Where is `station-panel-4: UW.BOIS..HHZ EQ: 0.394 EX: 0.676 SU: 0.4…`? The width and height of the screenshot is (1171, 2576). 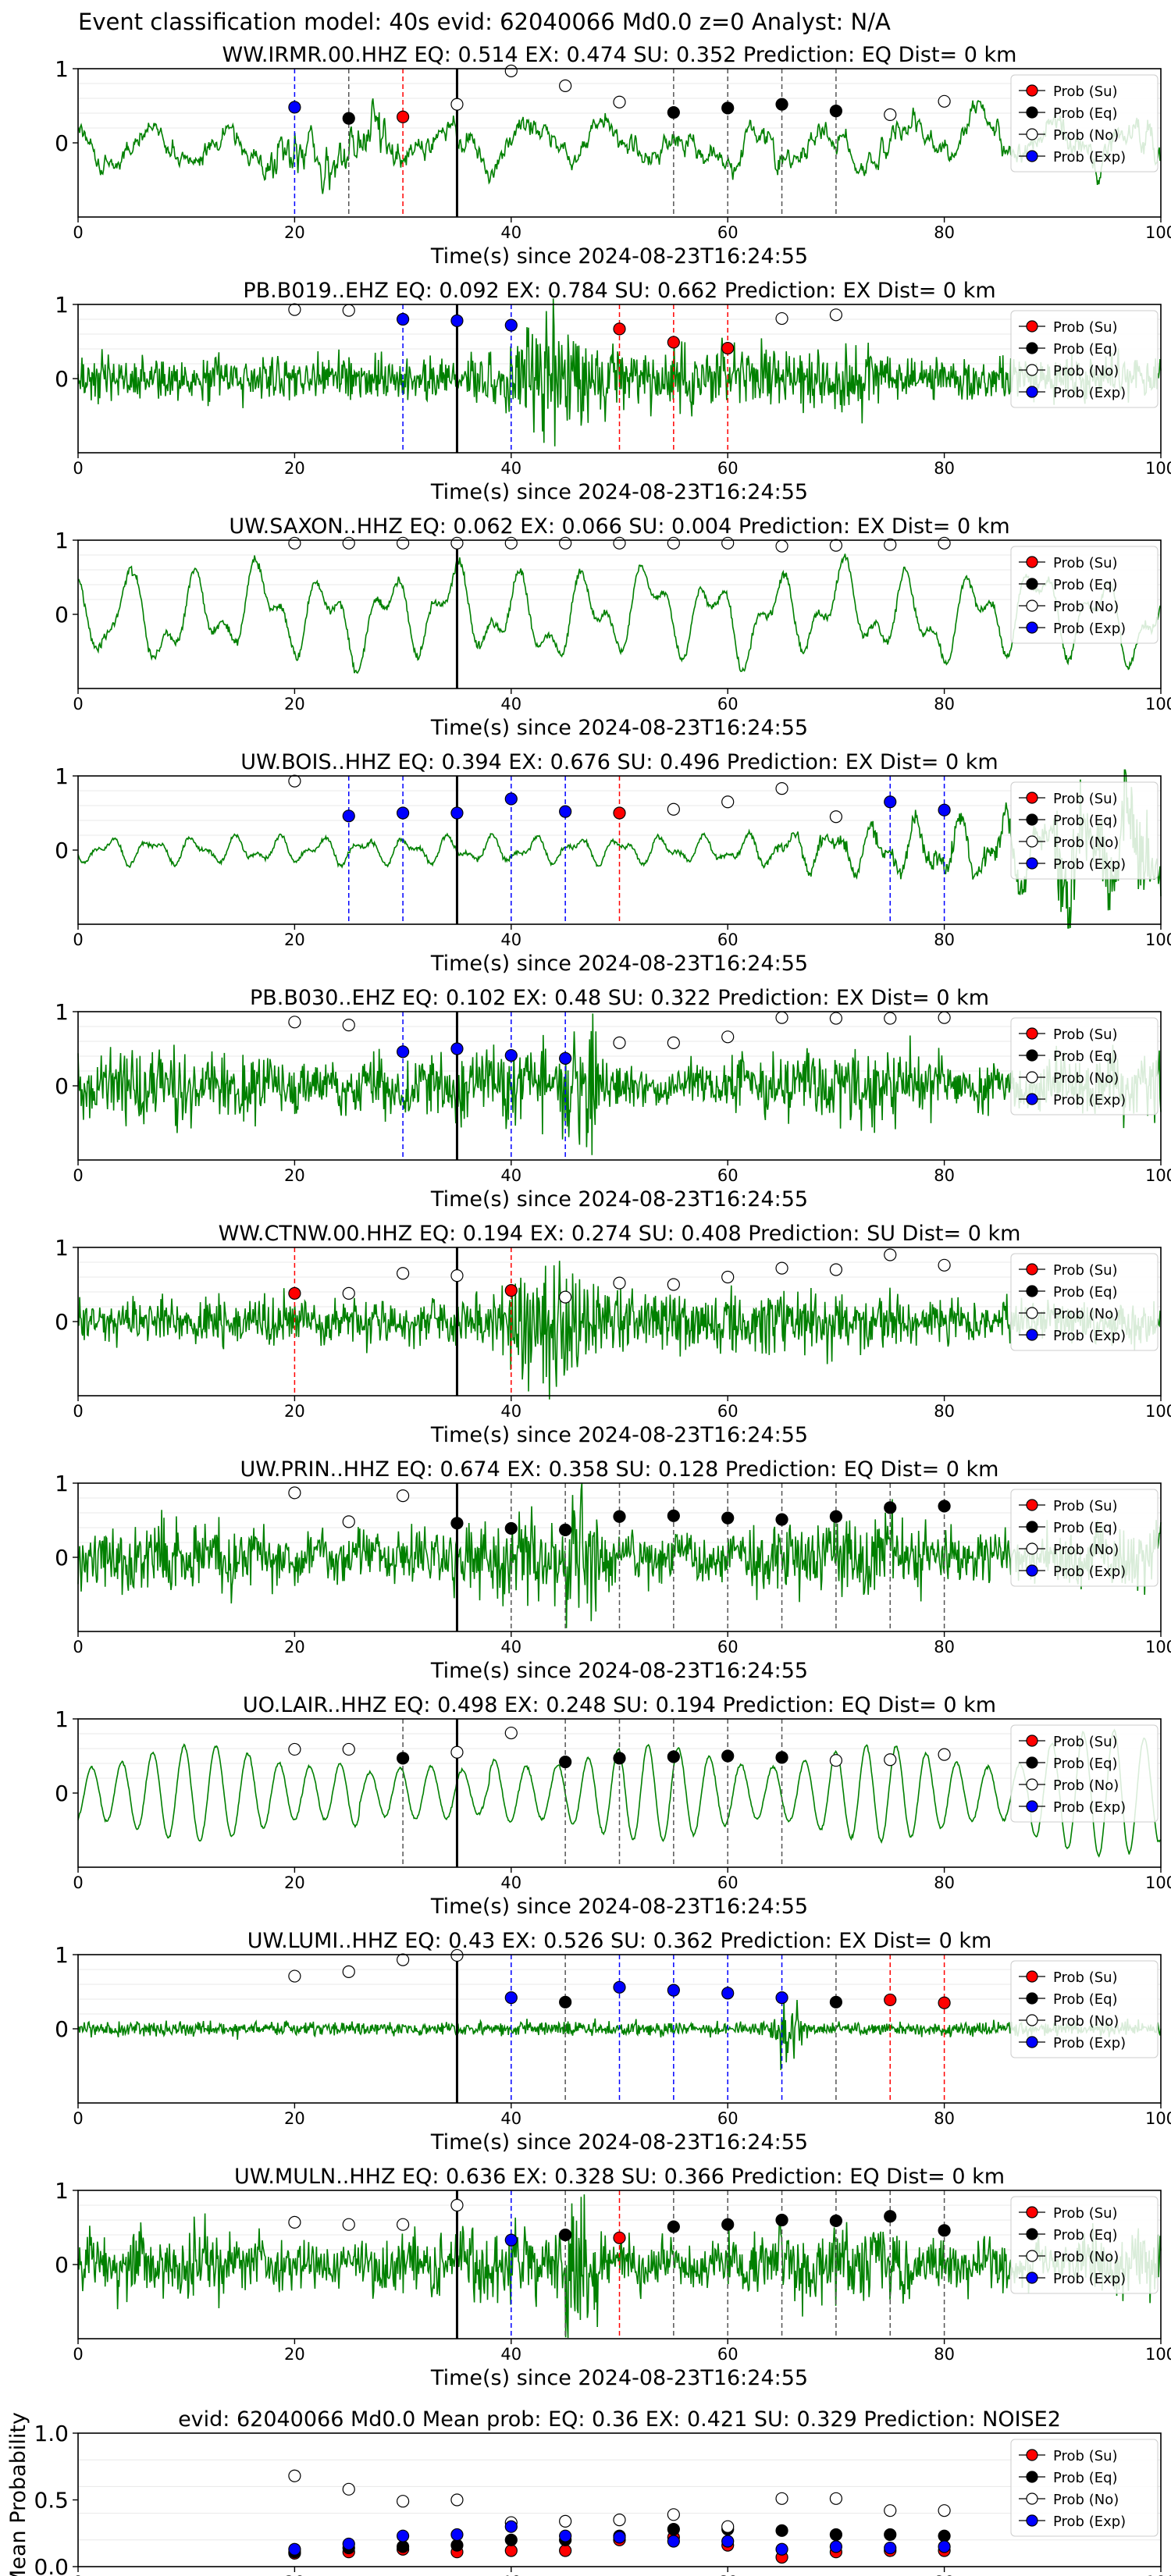
station-panel-4: UW.BOIS..HHZ EQ: 0.394 EX: 0.676 SU: 0.4… is located at coordinates (613, 863).